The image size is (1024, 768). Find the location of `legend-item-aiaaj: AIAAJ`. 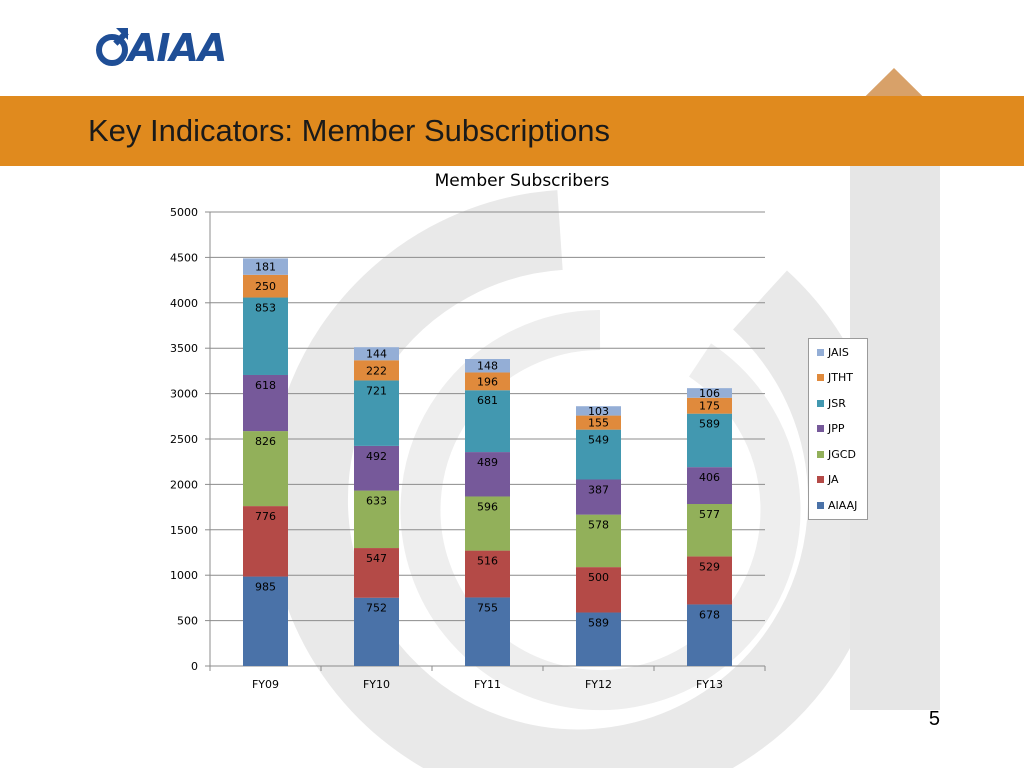

legend-item-aiaaj: AIAAJ is located at coordinates (837, 505).